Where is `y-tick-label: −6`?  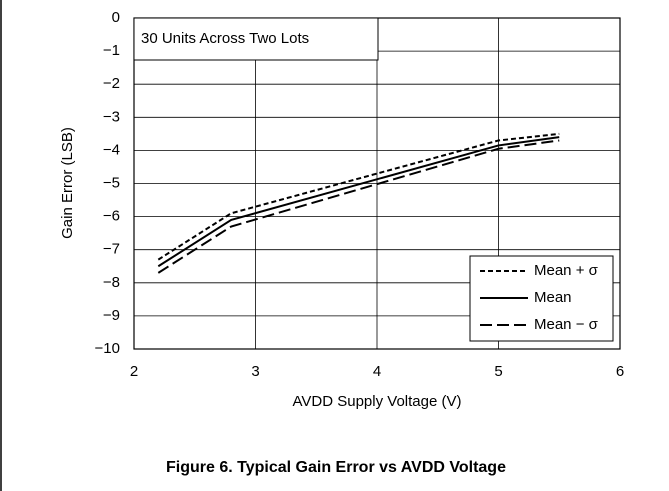
y-tick-label: −6 is located at coordinates (111, 216).